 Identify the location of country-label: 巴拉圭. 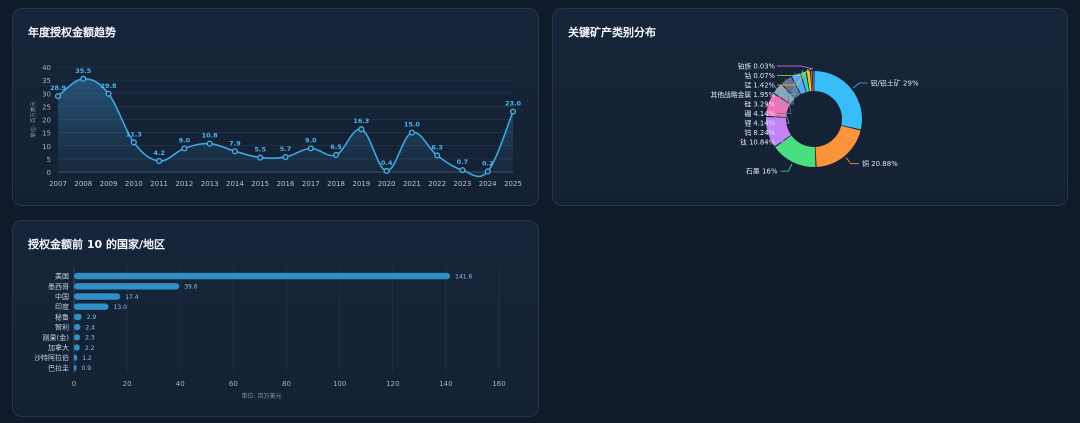
(58, 367).